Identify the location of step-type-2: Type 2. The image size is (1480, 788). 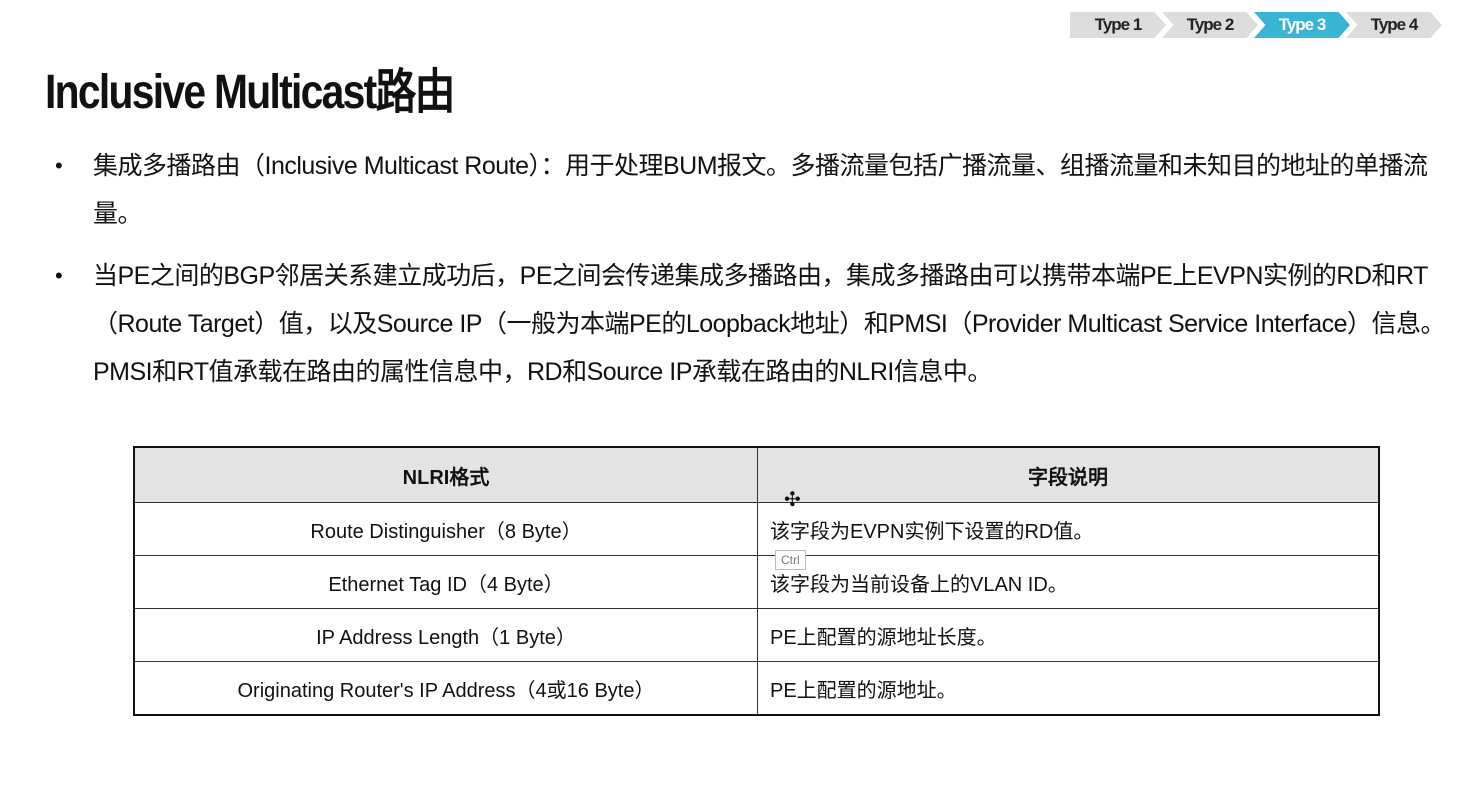
(1210, 25).